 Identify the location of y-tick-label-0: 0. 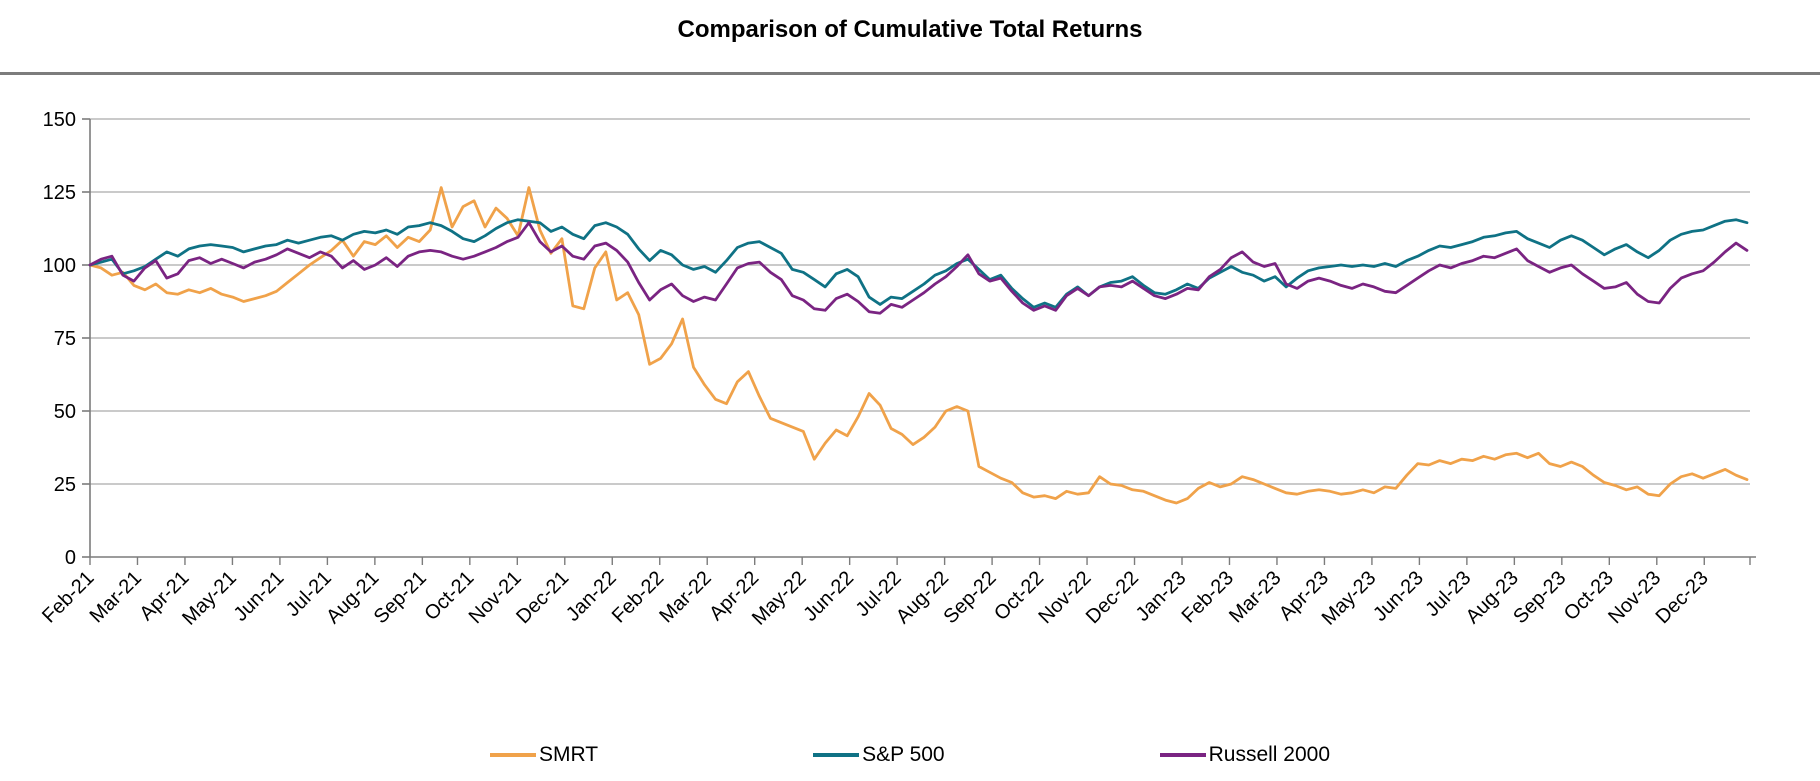
(70, 558).